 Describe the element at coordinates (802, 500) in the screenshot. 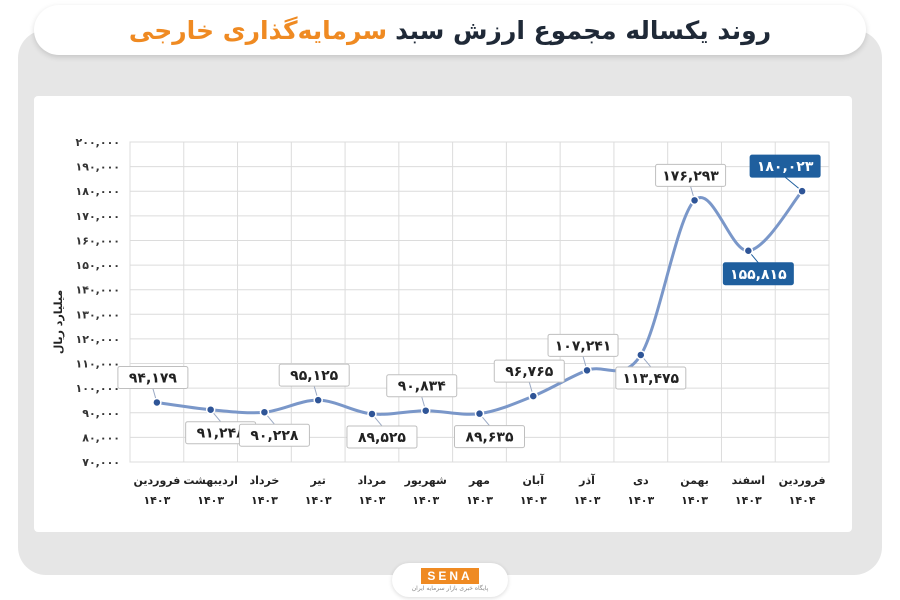

I see `x-tick-label-year: ۱۴۰۴` at that location.